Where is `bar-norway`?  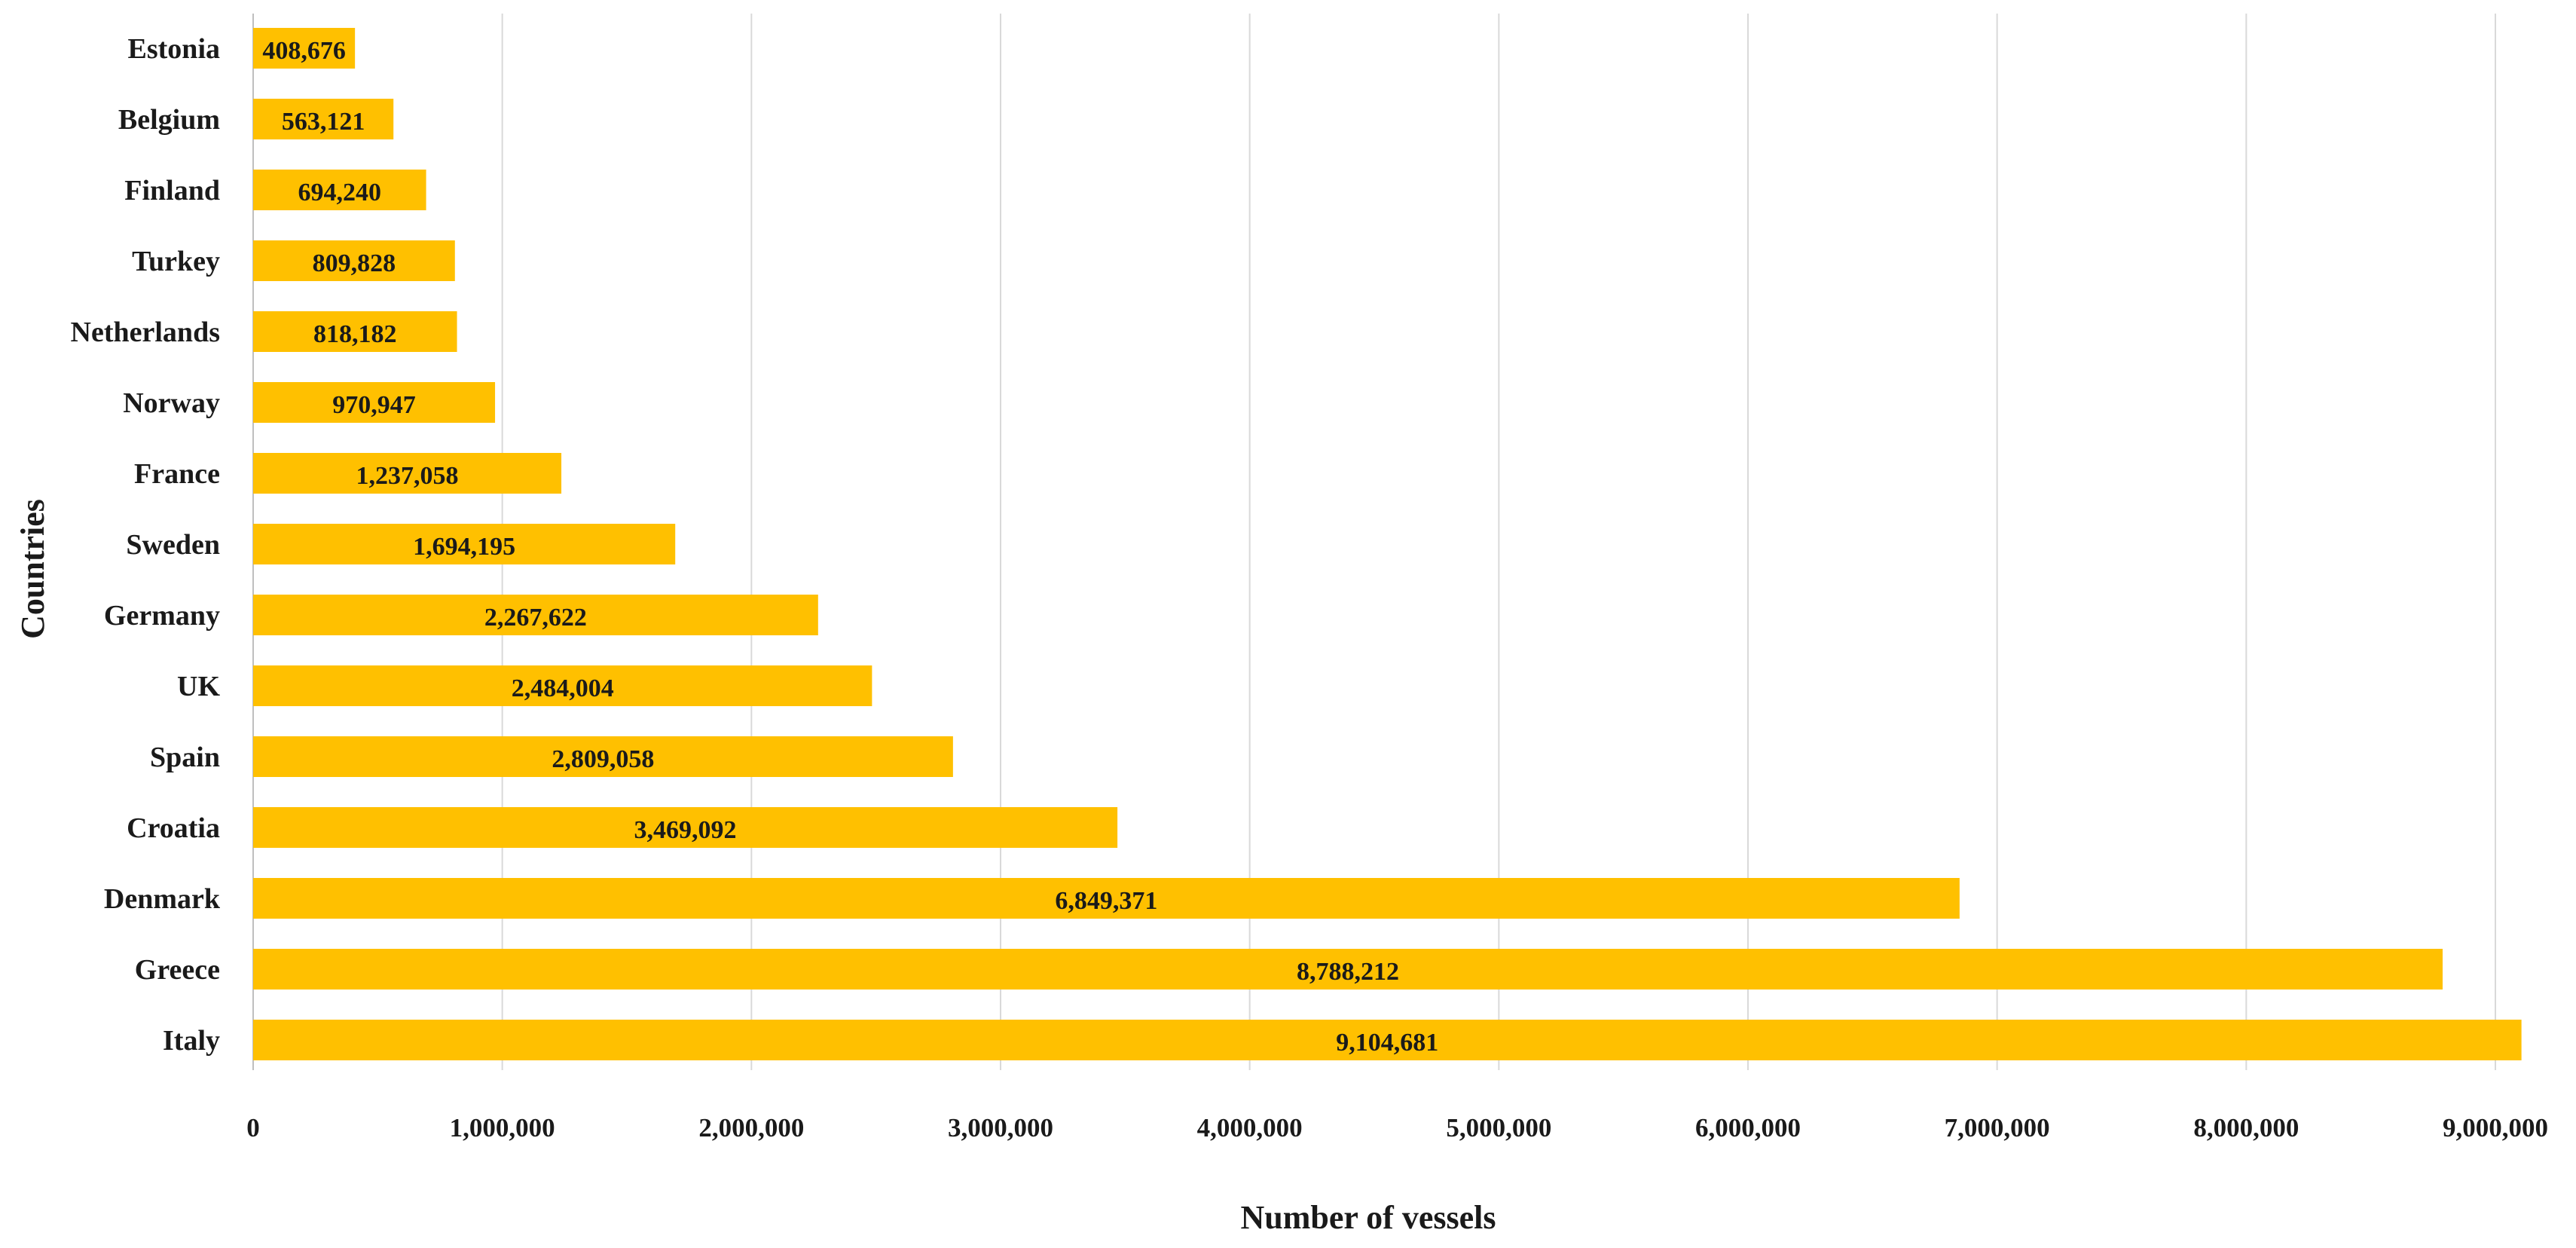
bar-norway is located at coordinates (374, 402).